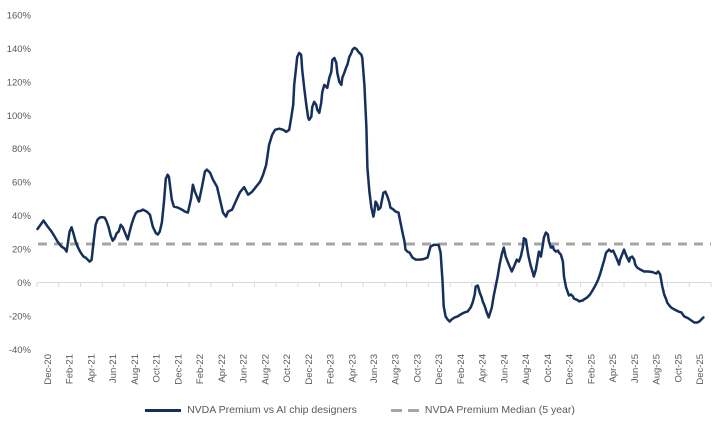 The height and width of the screenshot is (432, 720). Describe the element at coordinates (570, 369) in the screenshot. I see `x-axis-label: Dec-24` at that location.